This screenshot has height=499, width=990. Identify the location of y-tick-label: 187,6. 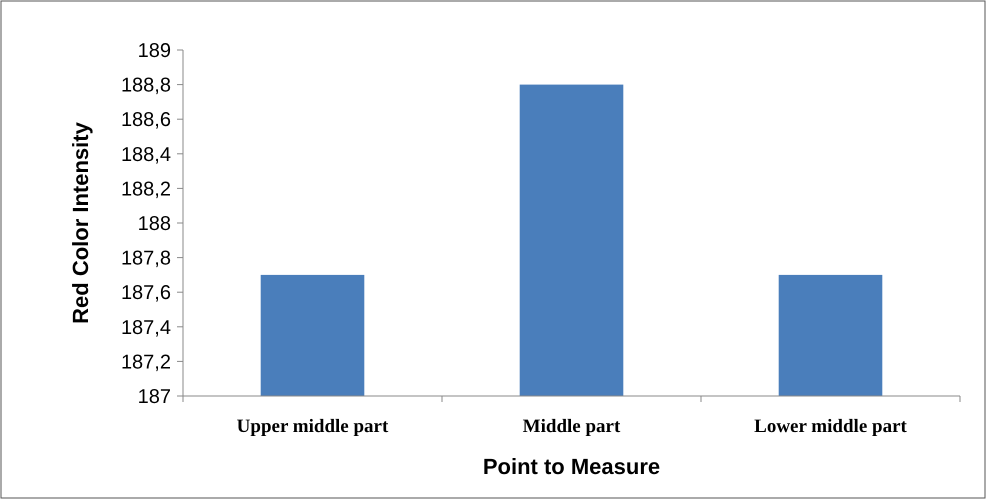
(145, 293).